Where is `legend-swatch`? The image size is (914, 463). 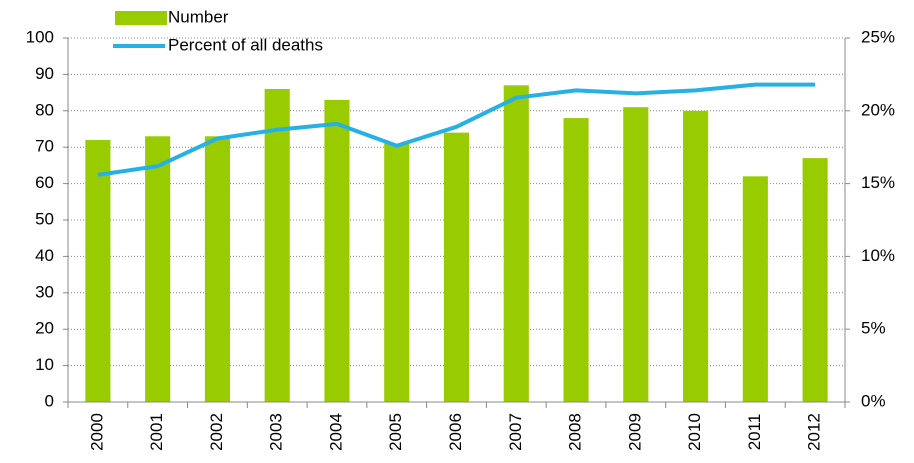
legend-swatch is located at coordinates (141, 18).